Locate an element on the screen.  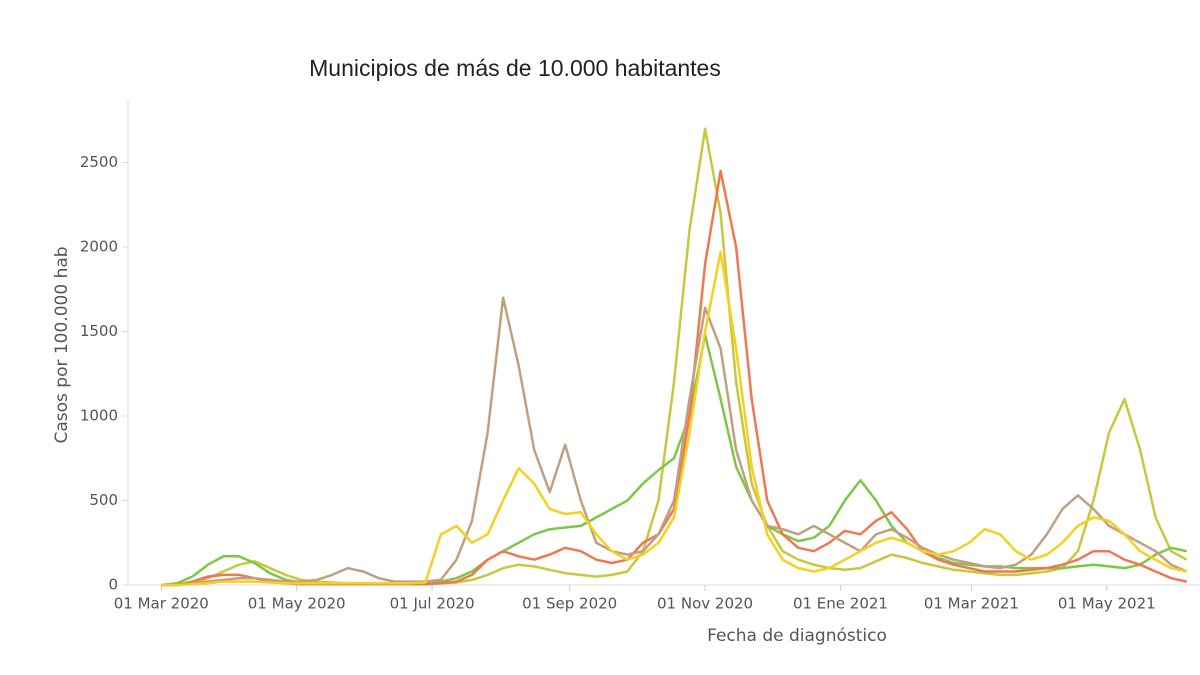
x-tick-label: 01 May 2021 is located at coordinates (1107, 604).